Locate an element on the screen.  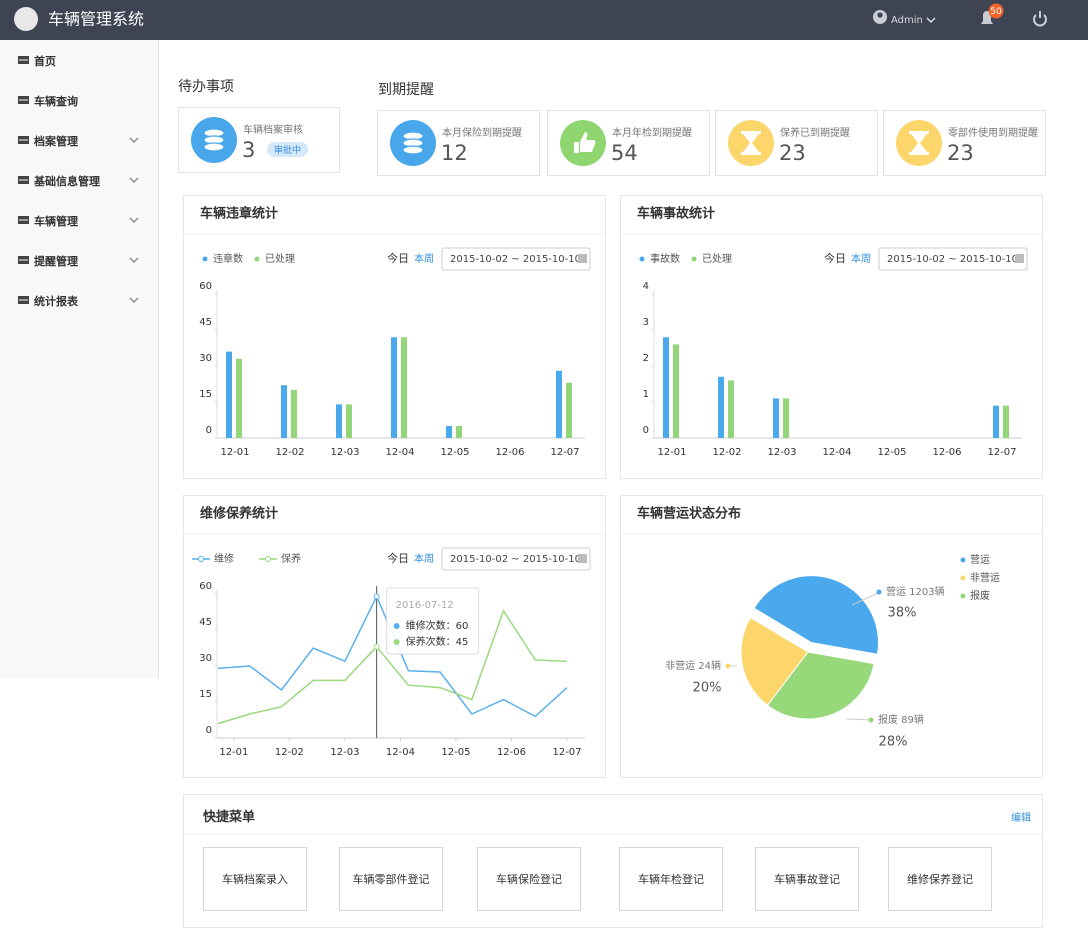
stat-card: 本月年检到期提醒 54 is located at coordinates (628, 143).